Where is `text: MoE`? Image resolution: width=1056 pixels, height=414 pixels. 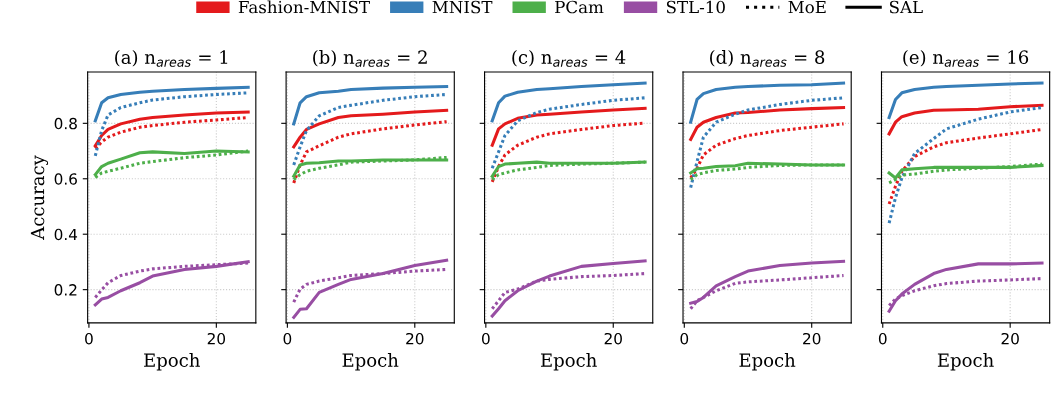
text: MoE is located at coordinates (807, 7).